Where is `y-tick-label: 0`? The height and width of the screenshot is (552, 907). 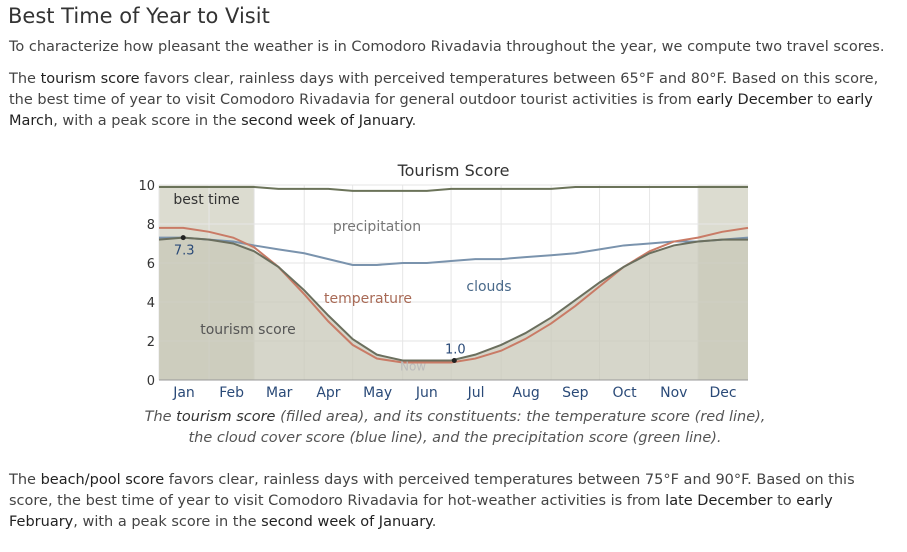 y-tick-label: 0 is located at coordinates (151, 381).